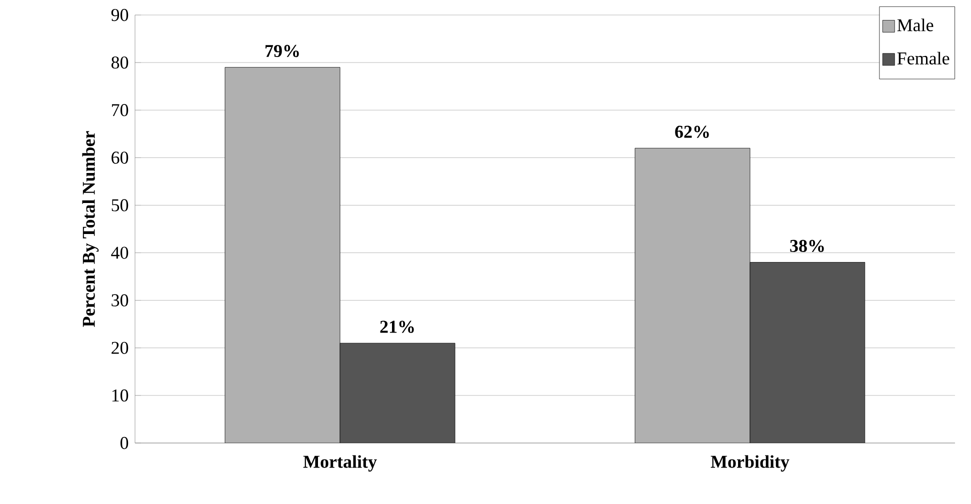  What do you see at coordinates (120, 348) in the screenshot?
I see `y-tick-label: 20` at bounding box center [120, 348].